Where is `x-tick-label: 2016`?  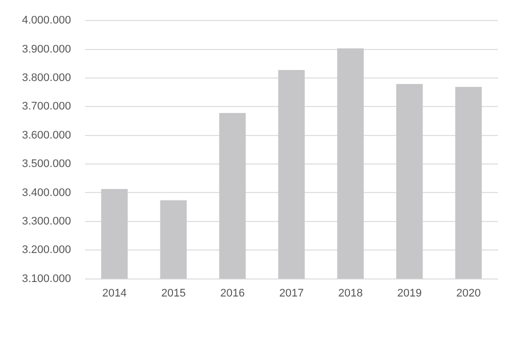 x-tick-label: 2016 is located at coordinates (232, 293).